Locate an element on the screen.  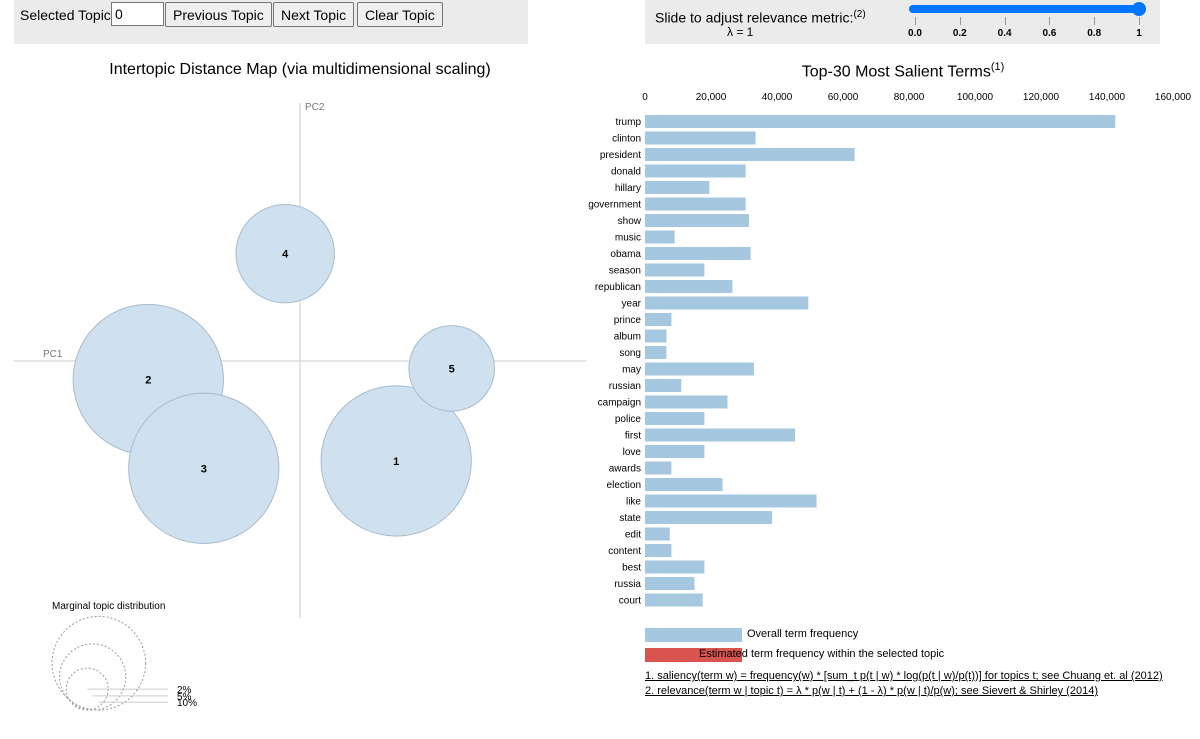
bar-prince is located at coordinates (658, 319).